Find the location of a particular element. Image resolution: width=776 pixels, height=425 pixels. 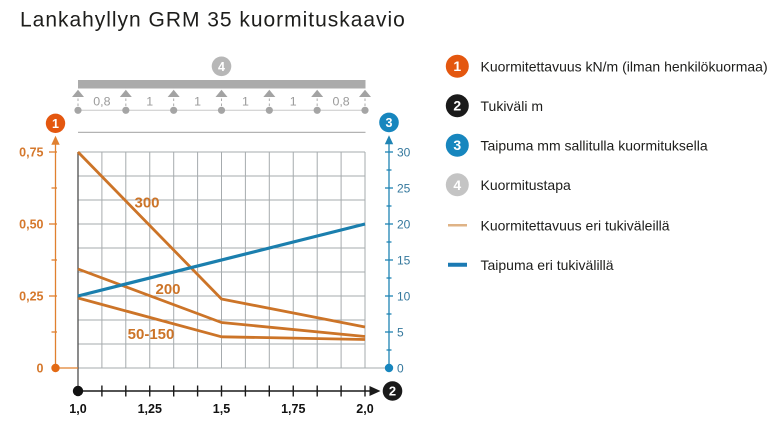

svg-text: Kuormitustapa is located at coordinates (526, 185).